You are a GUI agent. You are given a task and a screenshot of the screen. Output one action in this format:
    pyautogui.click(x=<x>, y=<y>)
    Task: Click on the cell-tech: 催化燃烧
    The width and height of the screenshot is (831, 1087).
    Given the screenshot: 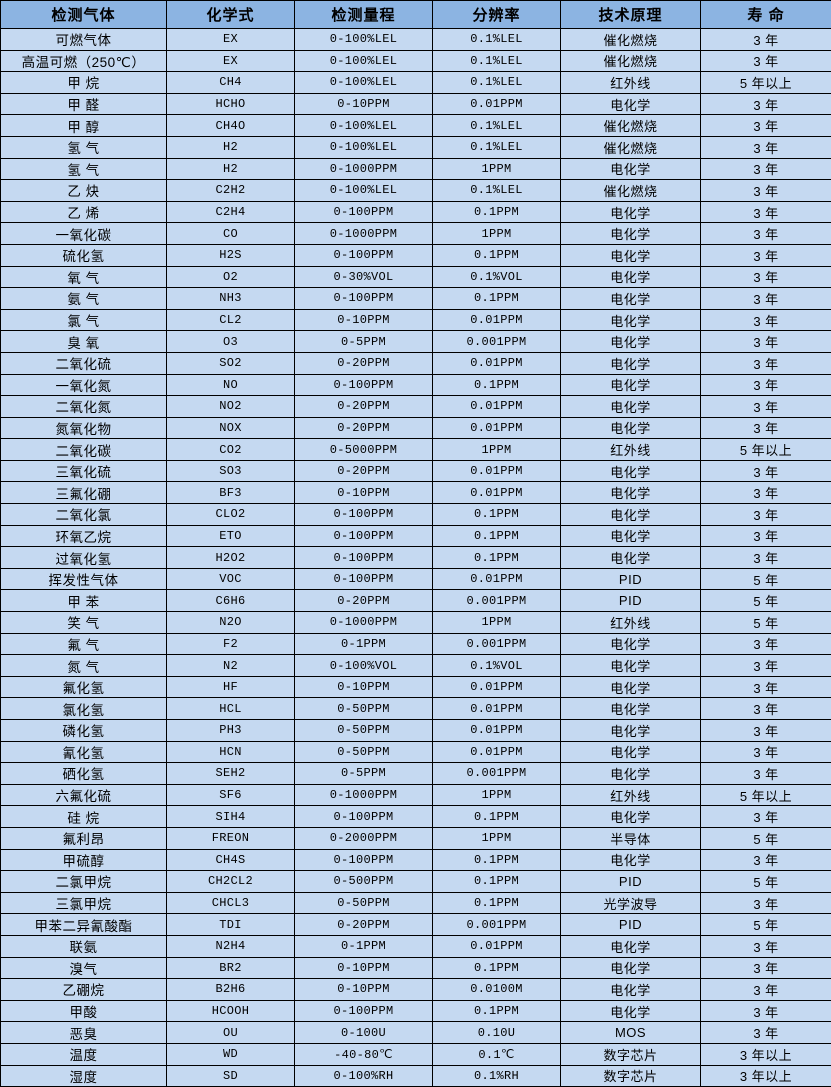 What is the action you would take?
    pyautogui.click(x=631, y=191)
    